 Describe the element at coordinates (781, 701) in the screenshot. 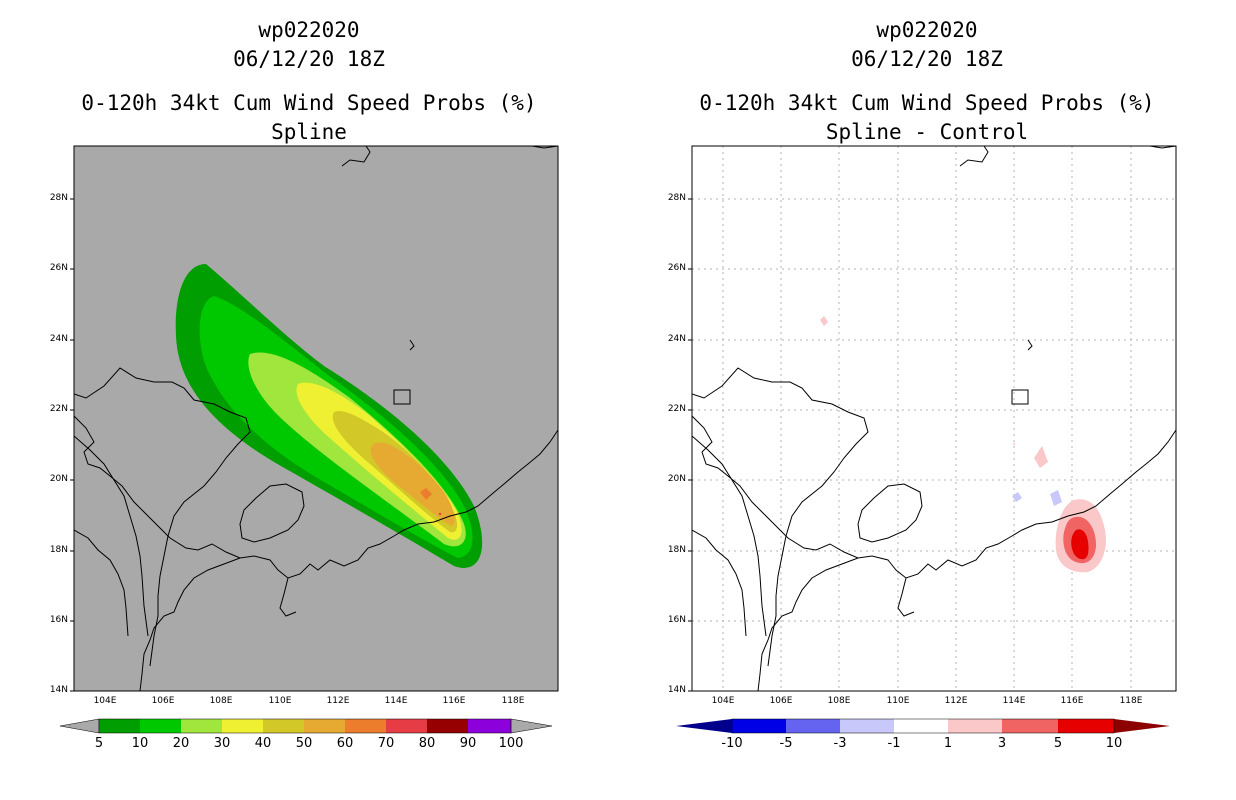

I see `right-lon-label: 106E` at that location.